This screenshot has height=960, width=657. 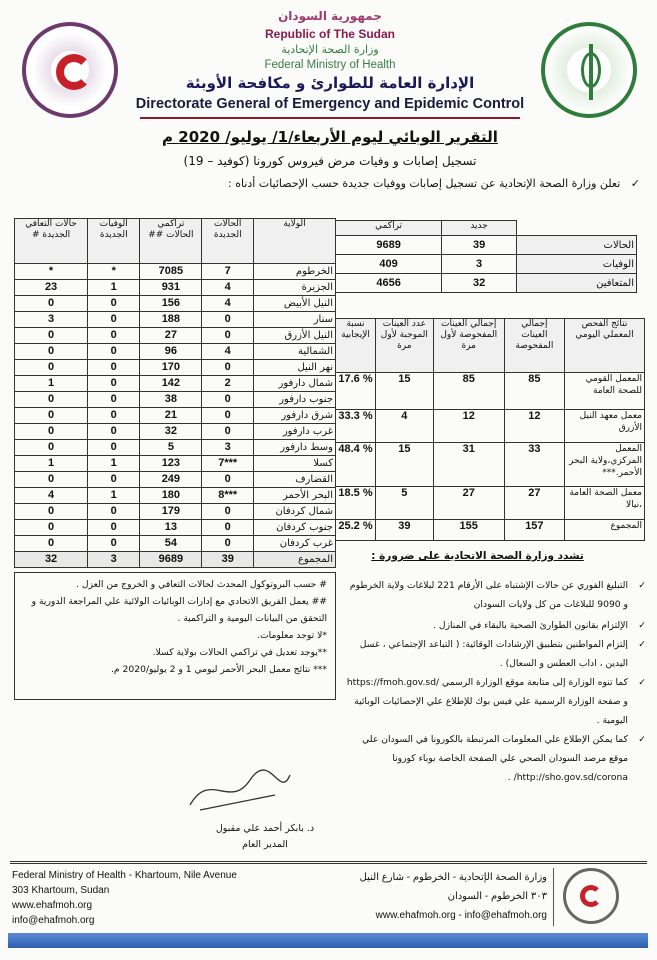 I want to click on footnote: *لا توجد معلومات., so click(x=292, y=635).